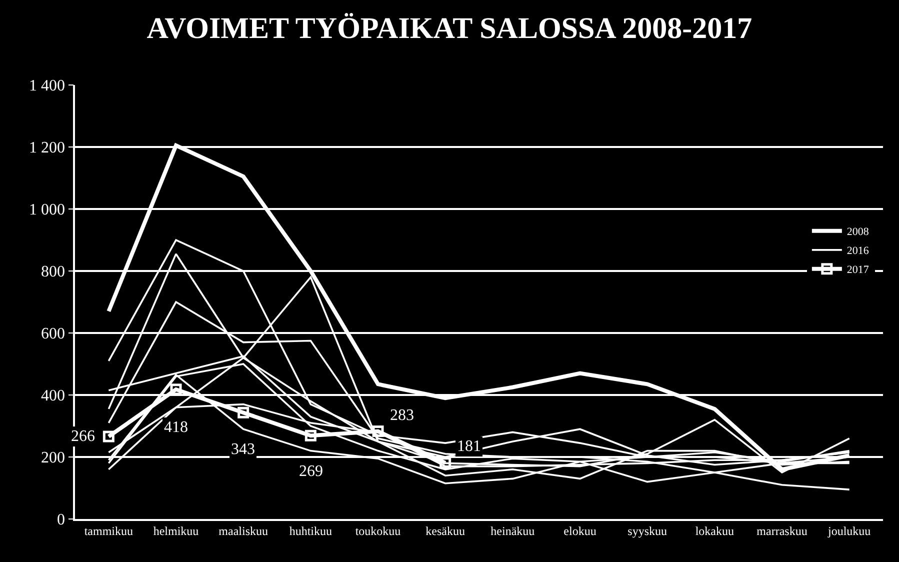 The height and width of the screenshot is (562, 899). What do you see at coordinates (61, 520) in the screenshot?
I see `y-tick-label: 0` at bounding box center [61, 520].